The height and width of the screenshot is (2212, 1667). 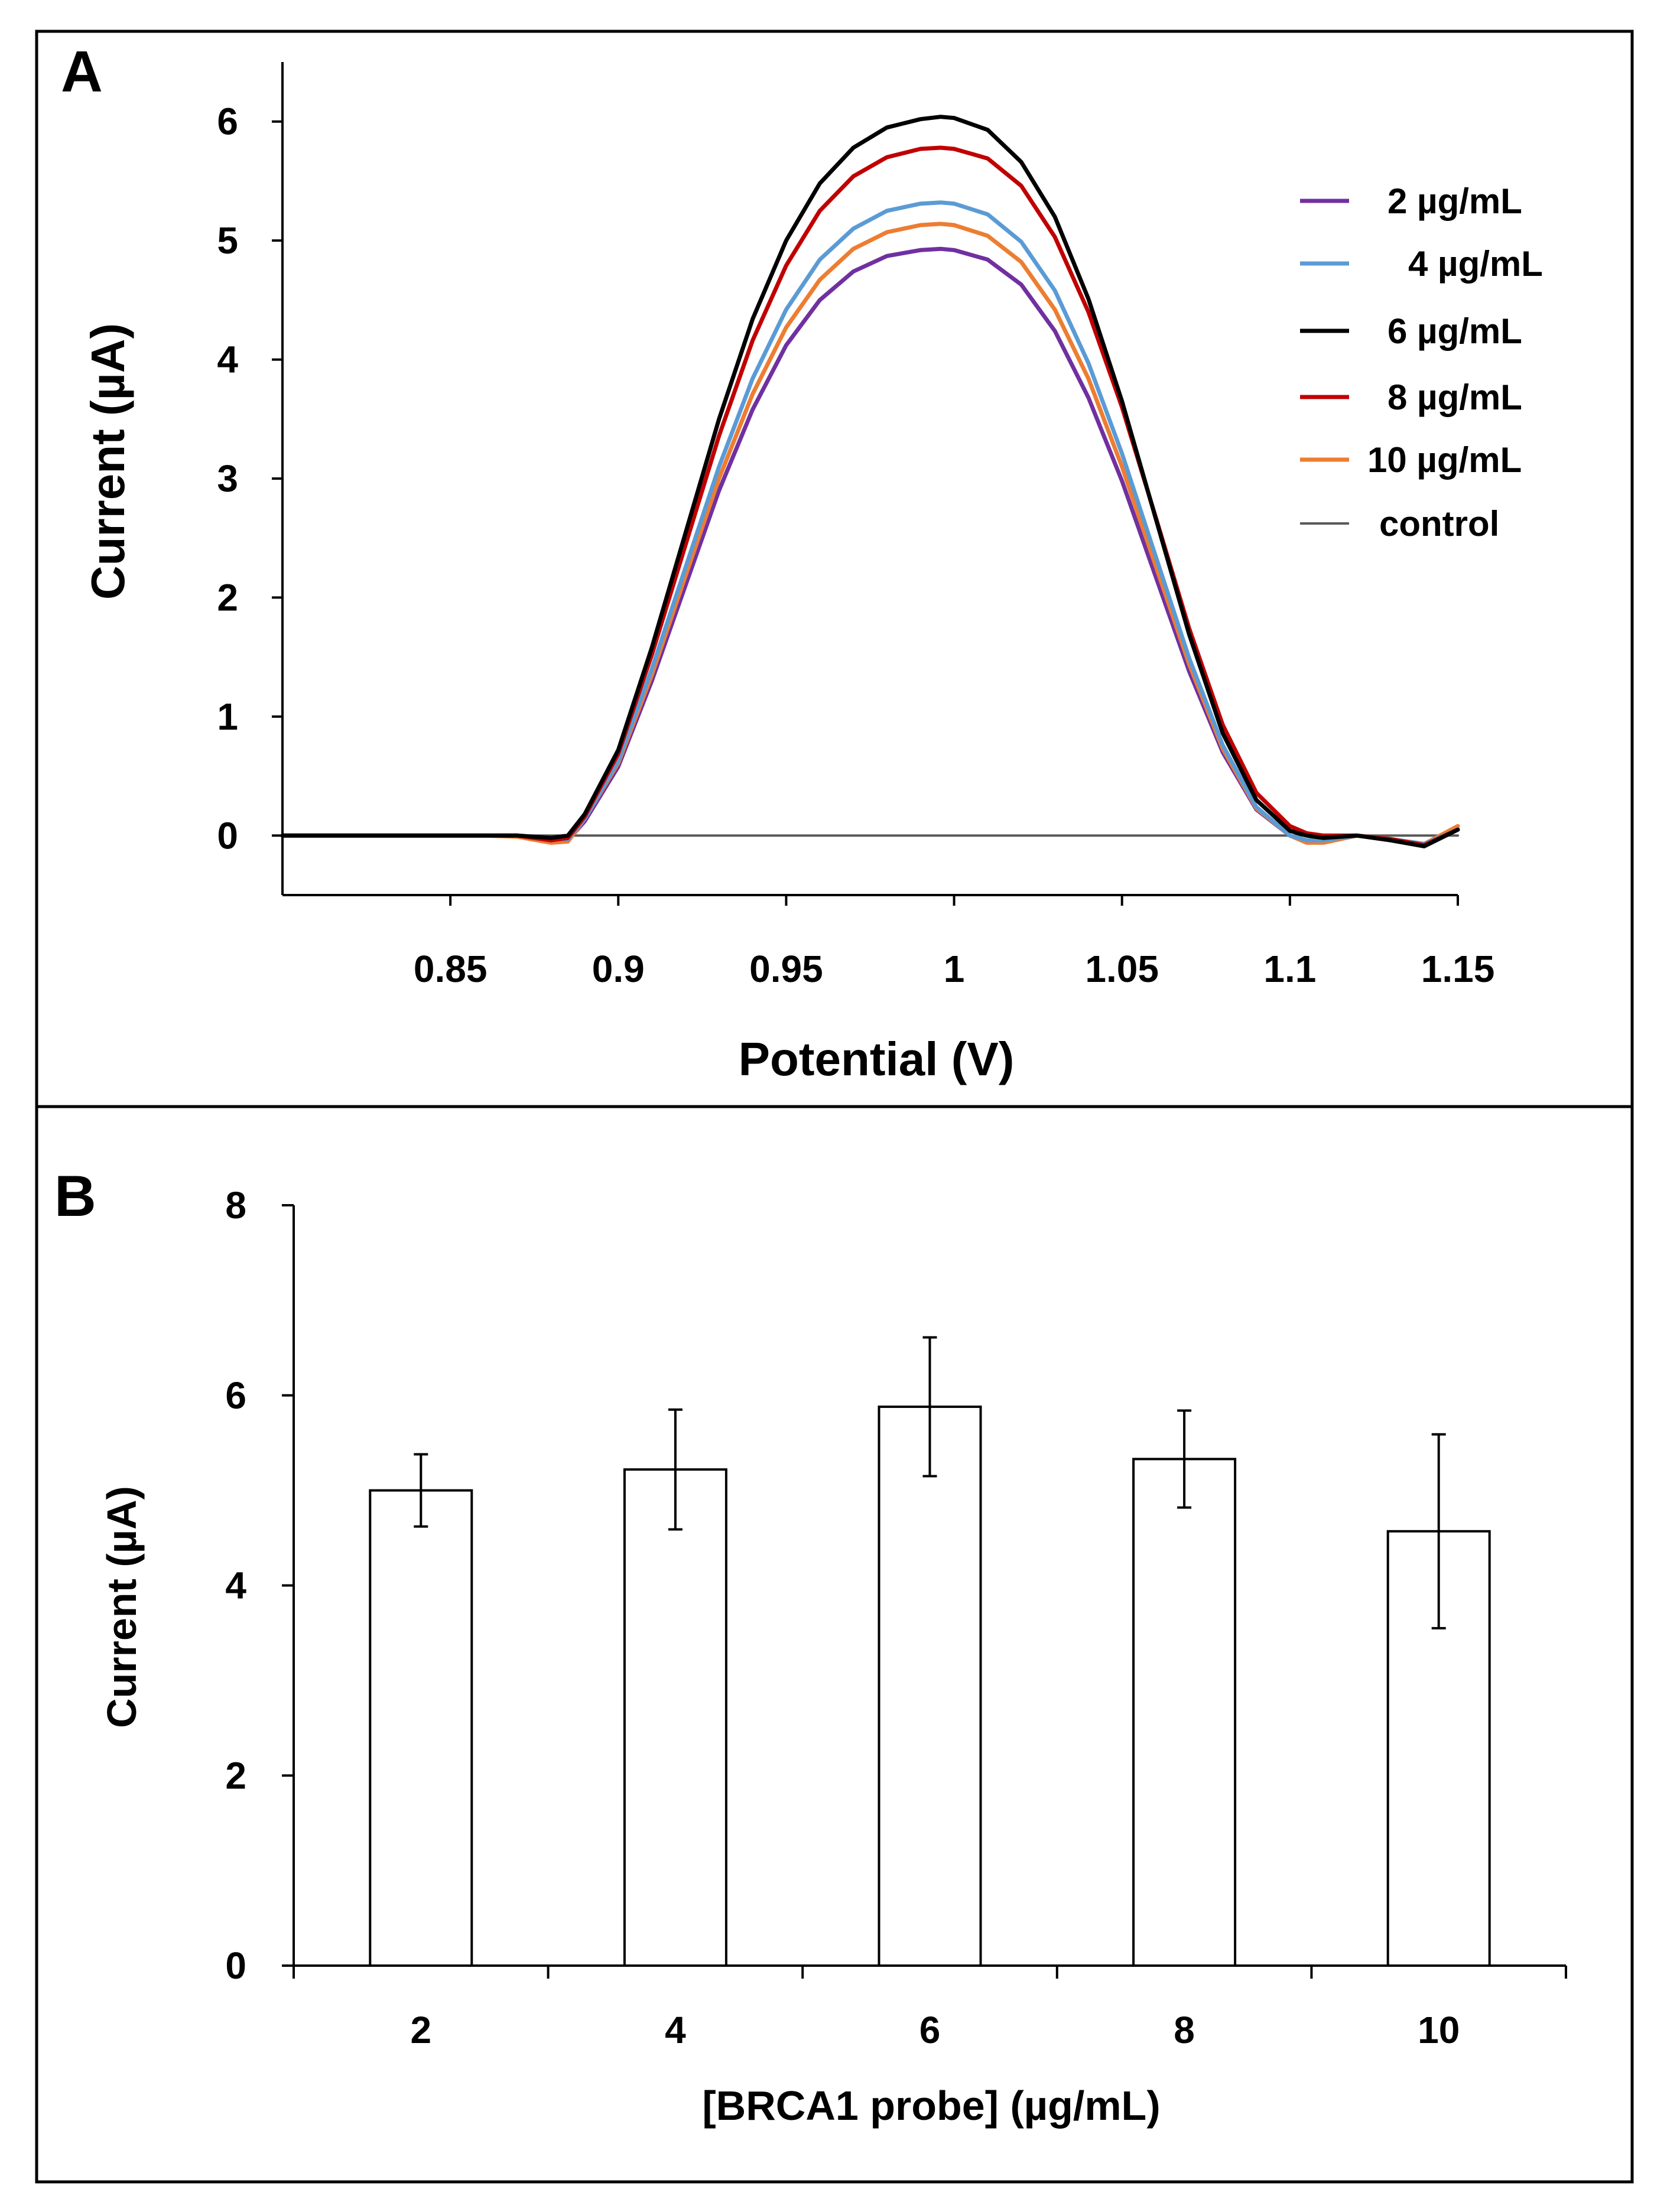 What do you see at coordinates (1444, 460) in the screenshot?
I see `legend-label-s10: 10 µg/mL` at bounding box center [1444, 460].